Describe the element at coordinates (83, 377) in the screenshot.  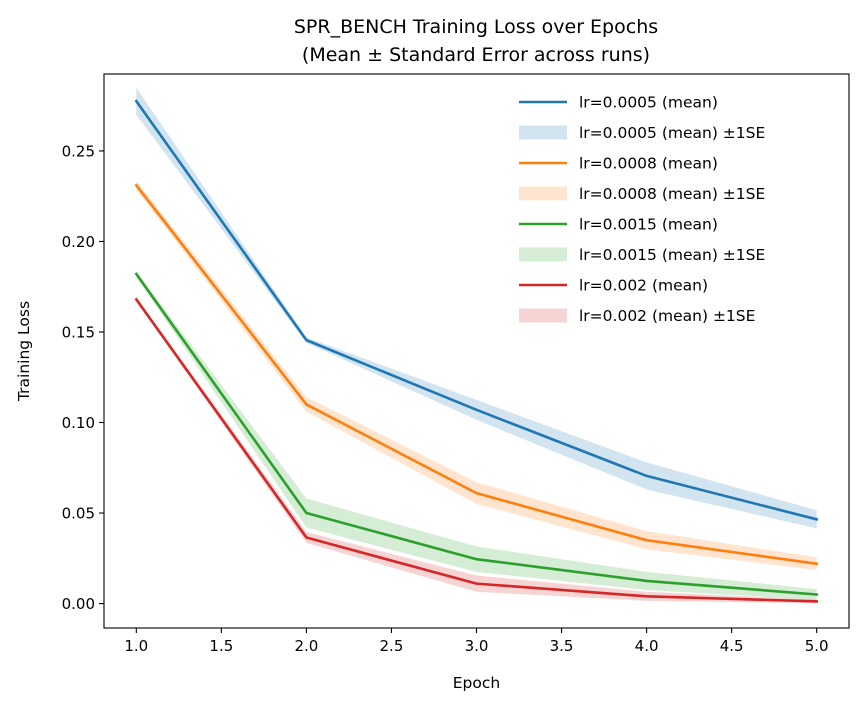
I see `y-axis: 0.00 0.05 0.10 0.15 0.20 0.25` at that location.